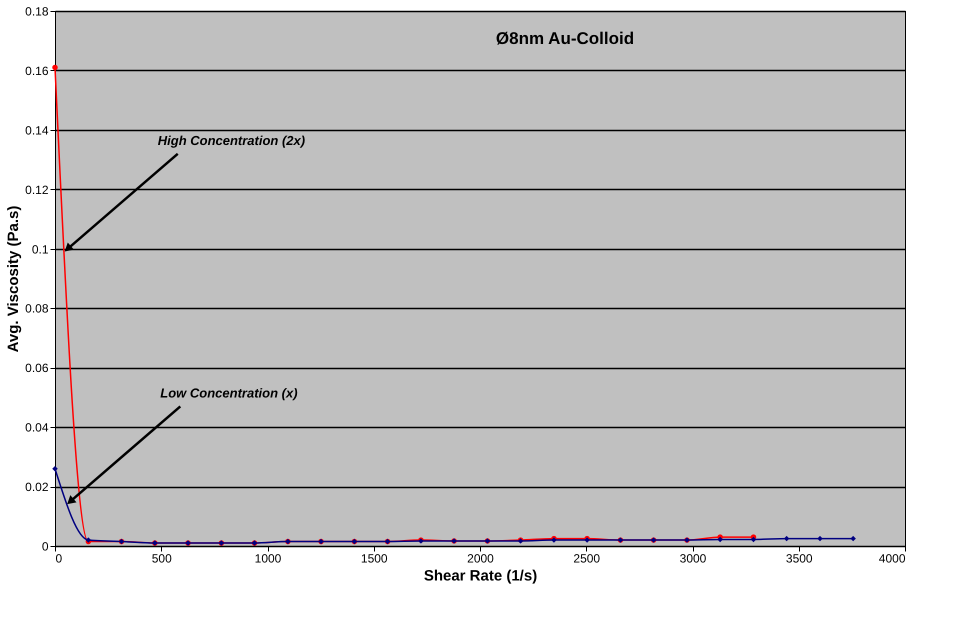  Describe the element at coordinates (586, 559) in the screenshot. I see `x-tick-label: 2500` at that location.